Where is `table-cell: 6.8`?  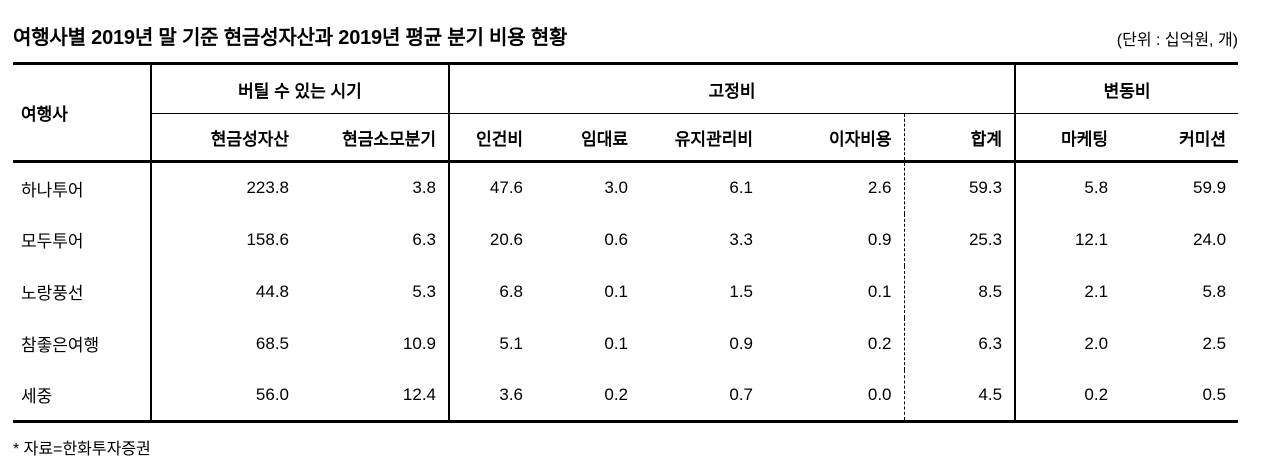 table-cell: 6.8 is located at coordinates (511, 291).